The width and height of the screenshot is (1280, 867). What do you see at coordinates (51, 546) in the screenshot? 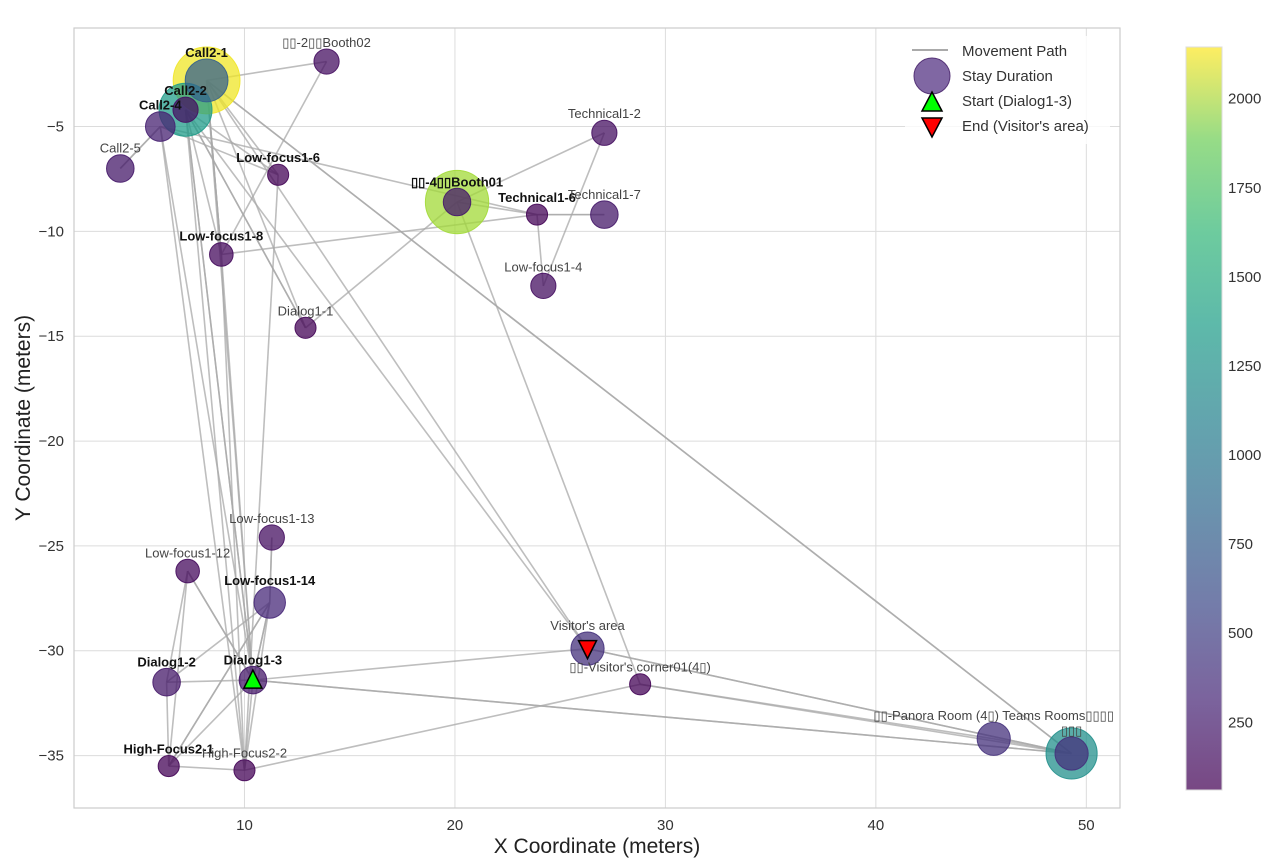
I see `y-tick-label: −25` at bounding box center [51, 546].